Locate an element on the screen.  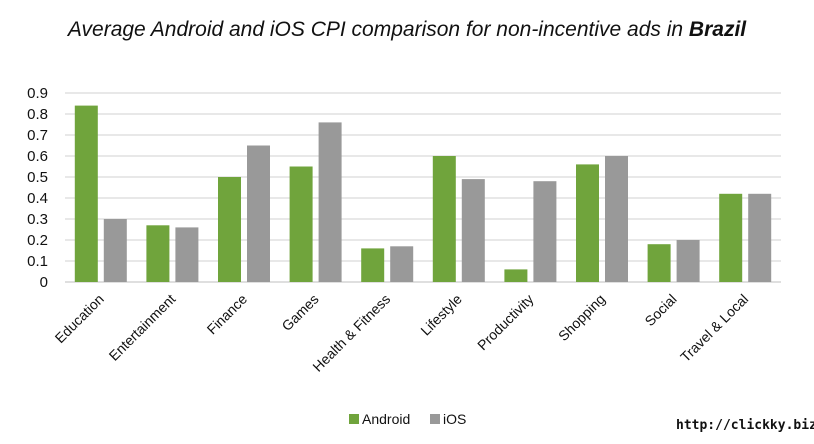
x-tick-label: Health & Fitness is located at coordinates (351, 333).